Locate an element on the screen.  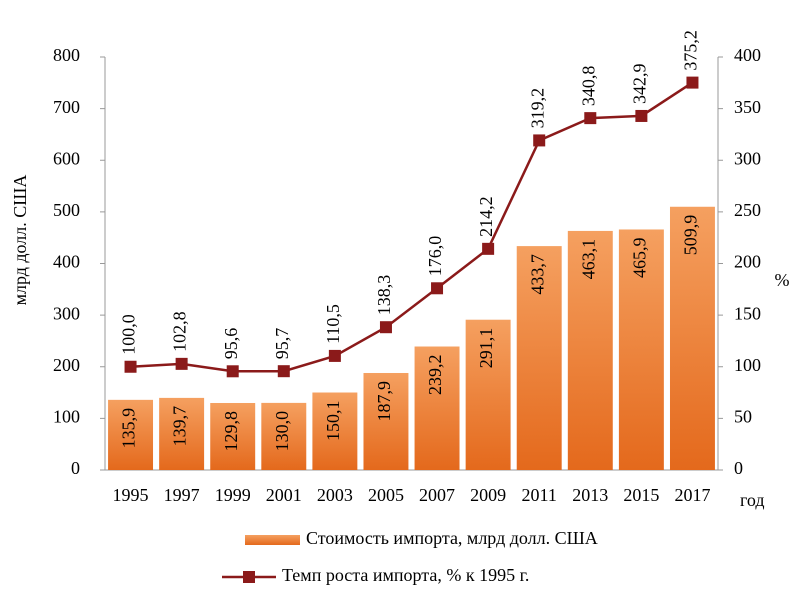
line-value-label: 102,8 is located at coordinates (180, 331).